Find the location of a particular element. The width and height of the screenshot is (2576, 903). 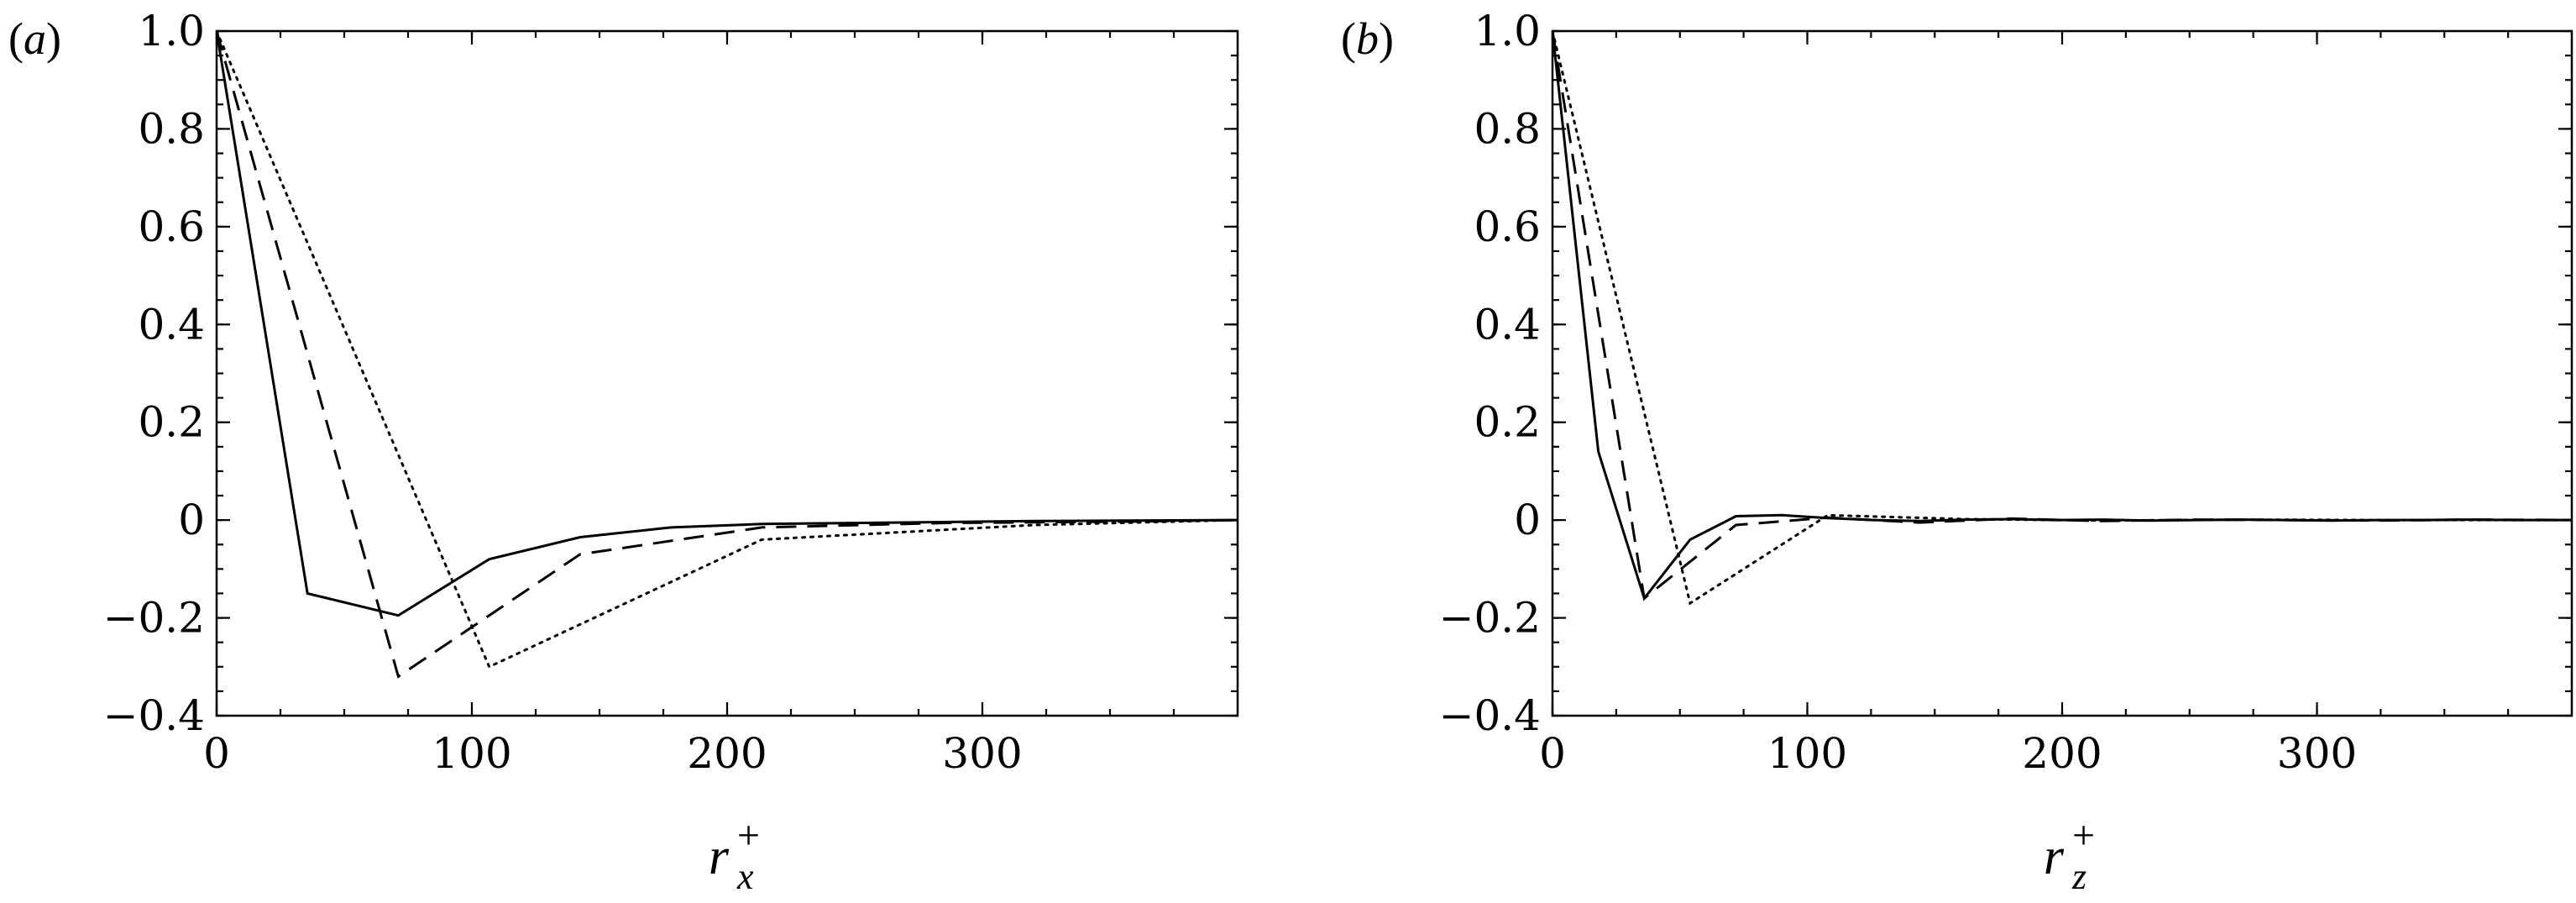

panel-label: (a) is located at coordinates (34, 38).